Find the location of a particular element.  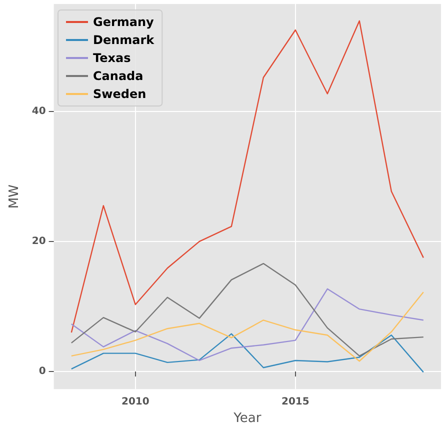

line-series is located at coordinates (247, 353).